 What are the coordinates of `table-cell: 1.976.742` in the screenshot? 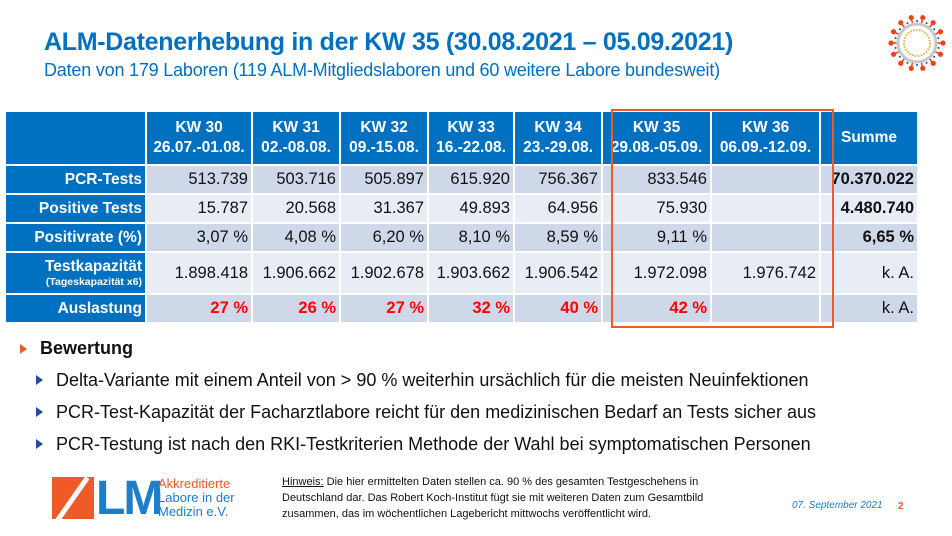 It's located at (765, 273).